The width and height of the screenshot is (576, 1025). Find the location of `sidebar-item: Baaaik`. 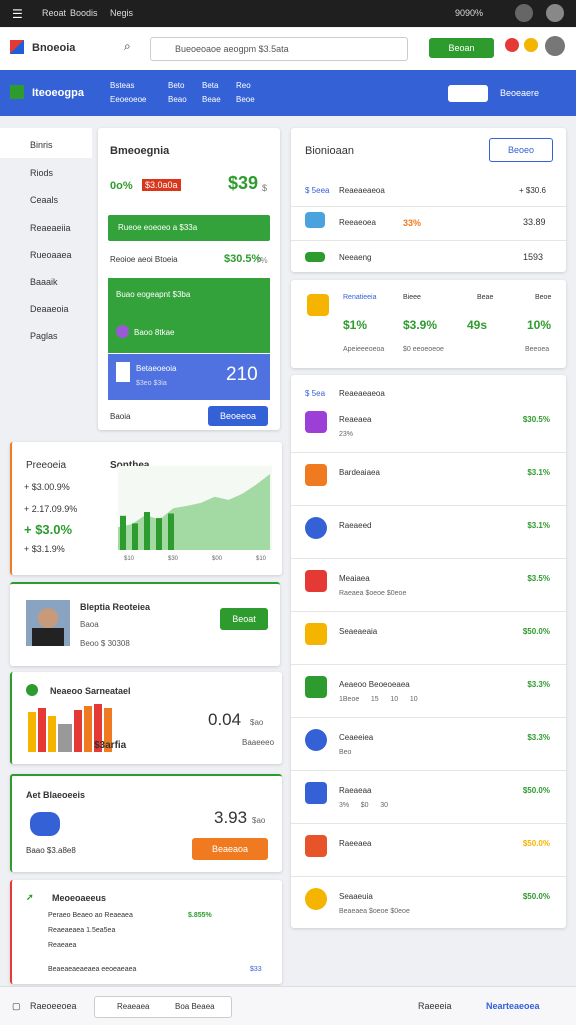

sidebar-item: Baaaik is located at coordinates (44, 282).